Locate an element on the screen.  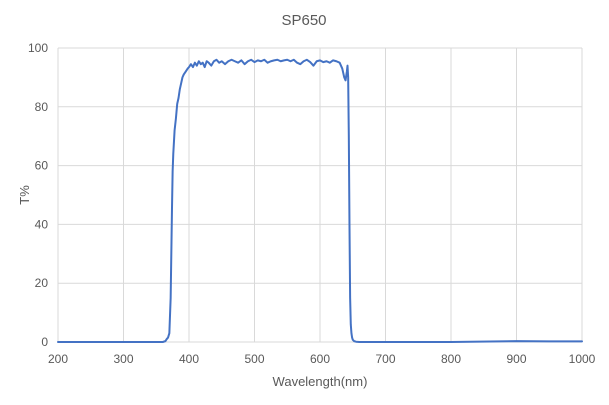
x-tick-label: 500 is located at coordinates (254, 359).